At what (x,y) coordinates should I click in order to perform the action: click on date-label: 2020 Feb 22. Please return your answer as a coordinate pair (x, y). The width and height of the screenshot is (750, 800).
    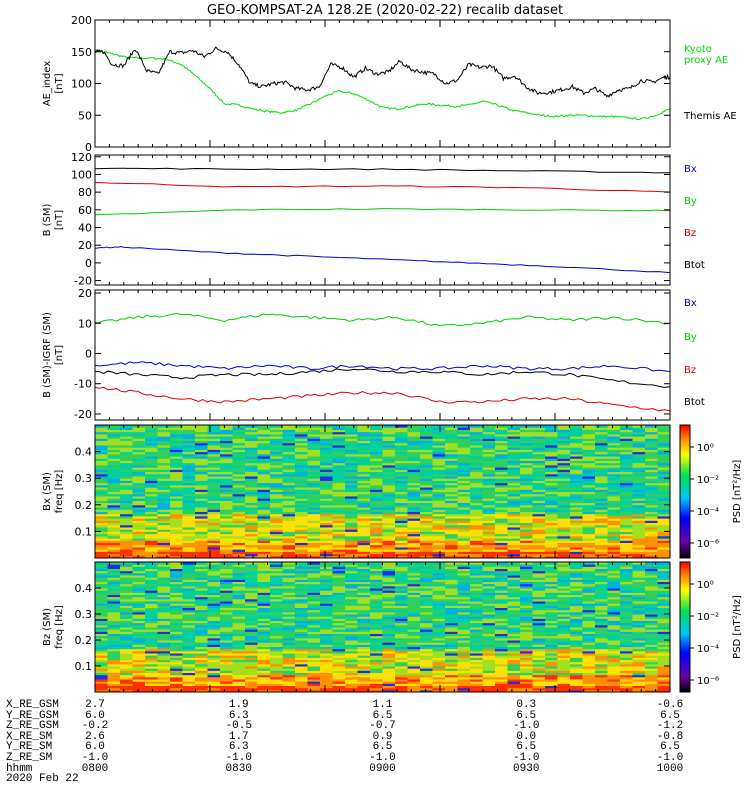
    Looking at the image, I should click on (42, 779).